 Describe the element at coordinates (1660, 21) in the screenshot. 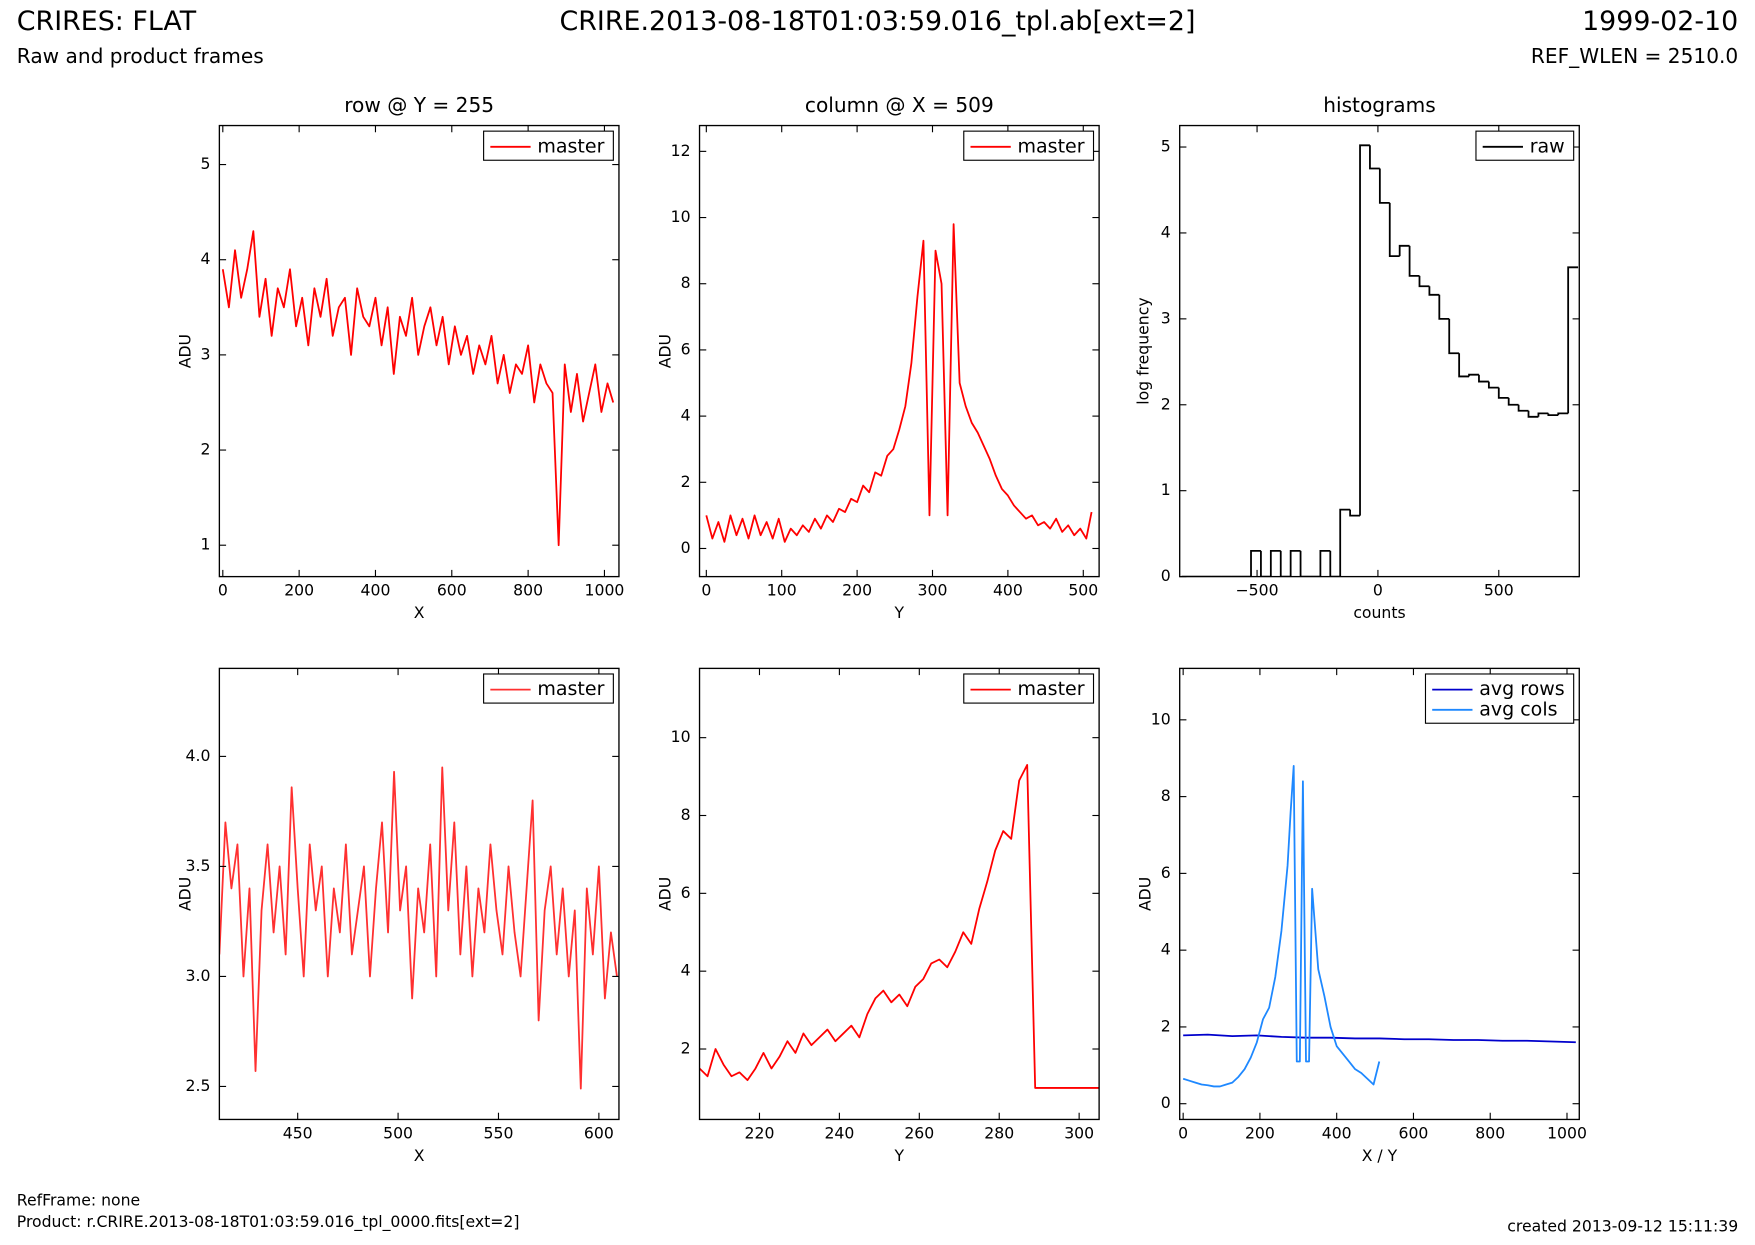

I see `date: 1999-02-10` at that location.